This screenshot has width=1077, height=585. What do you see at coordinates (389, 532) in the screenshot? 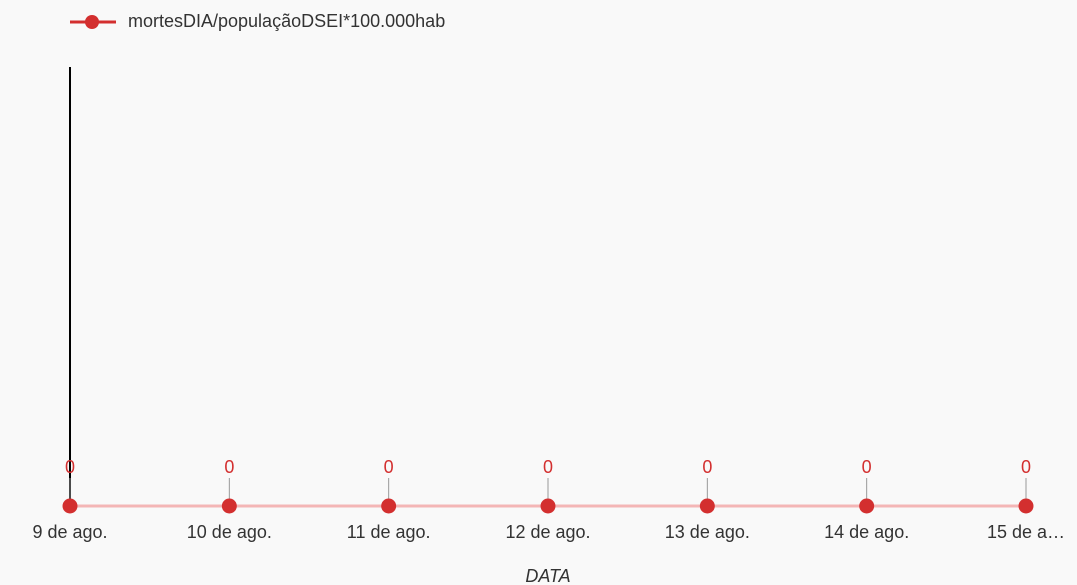
I see `x-tick-label: 11 de ago.` at bounding box center [389, 532].